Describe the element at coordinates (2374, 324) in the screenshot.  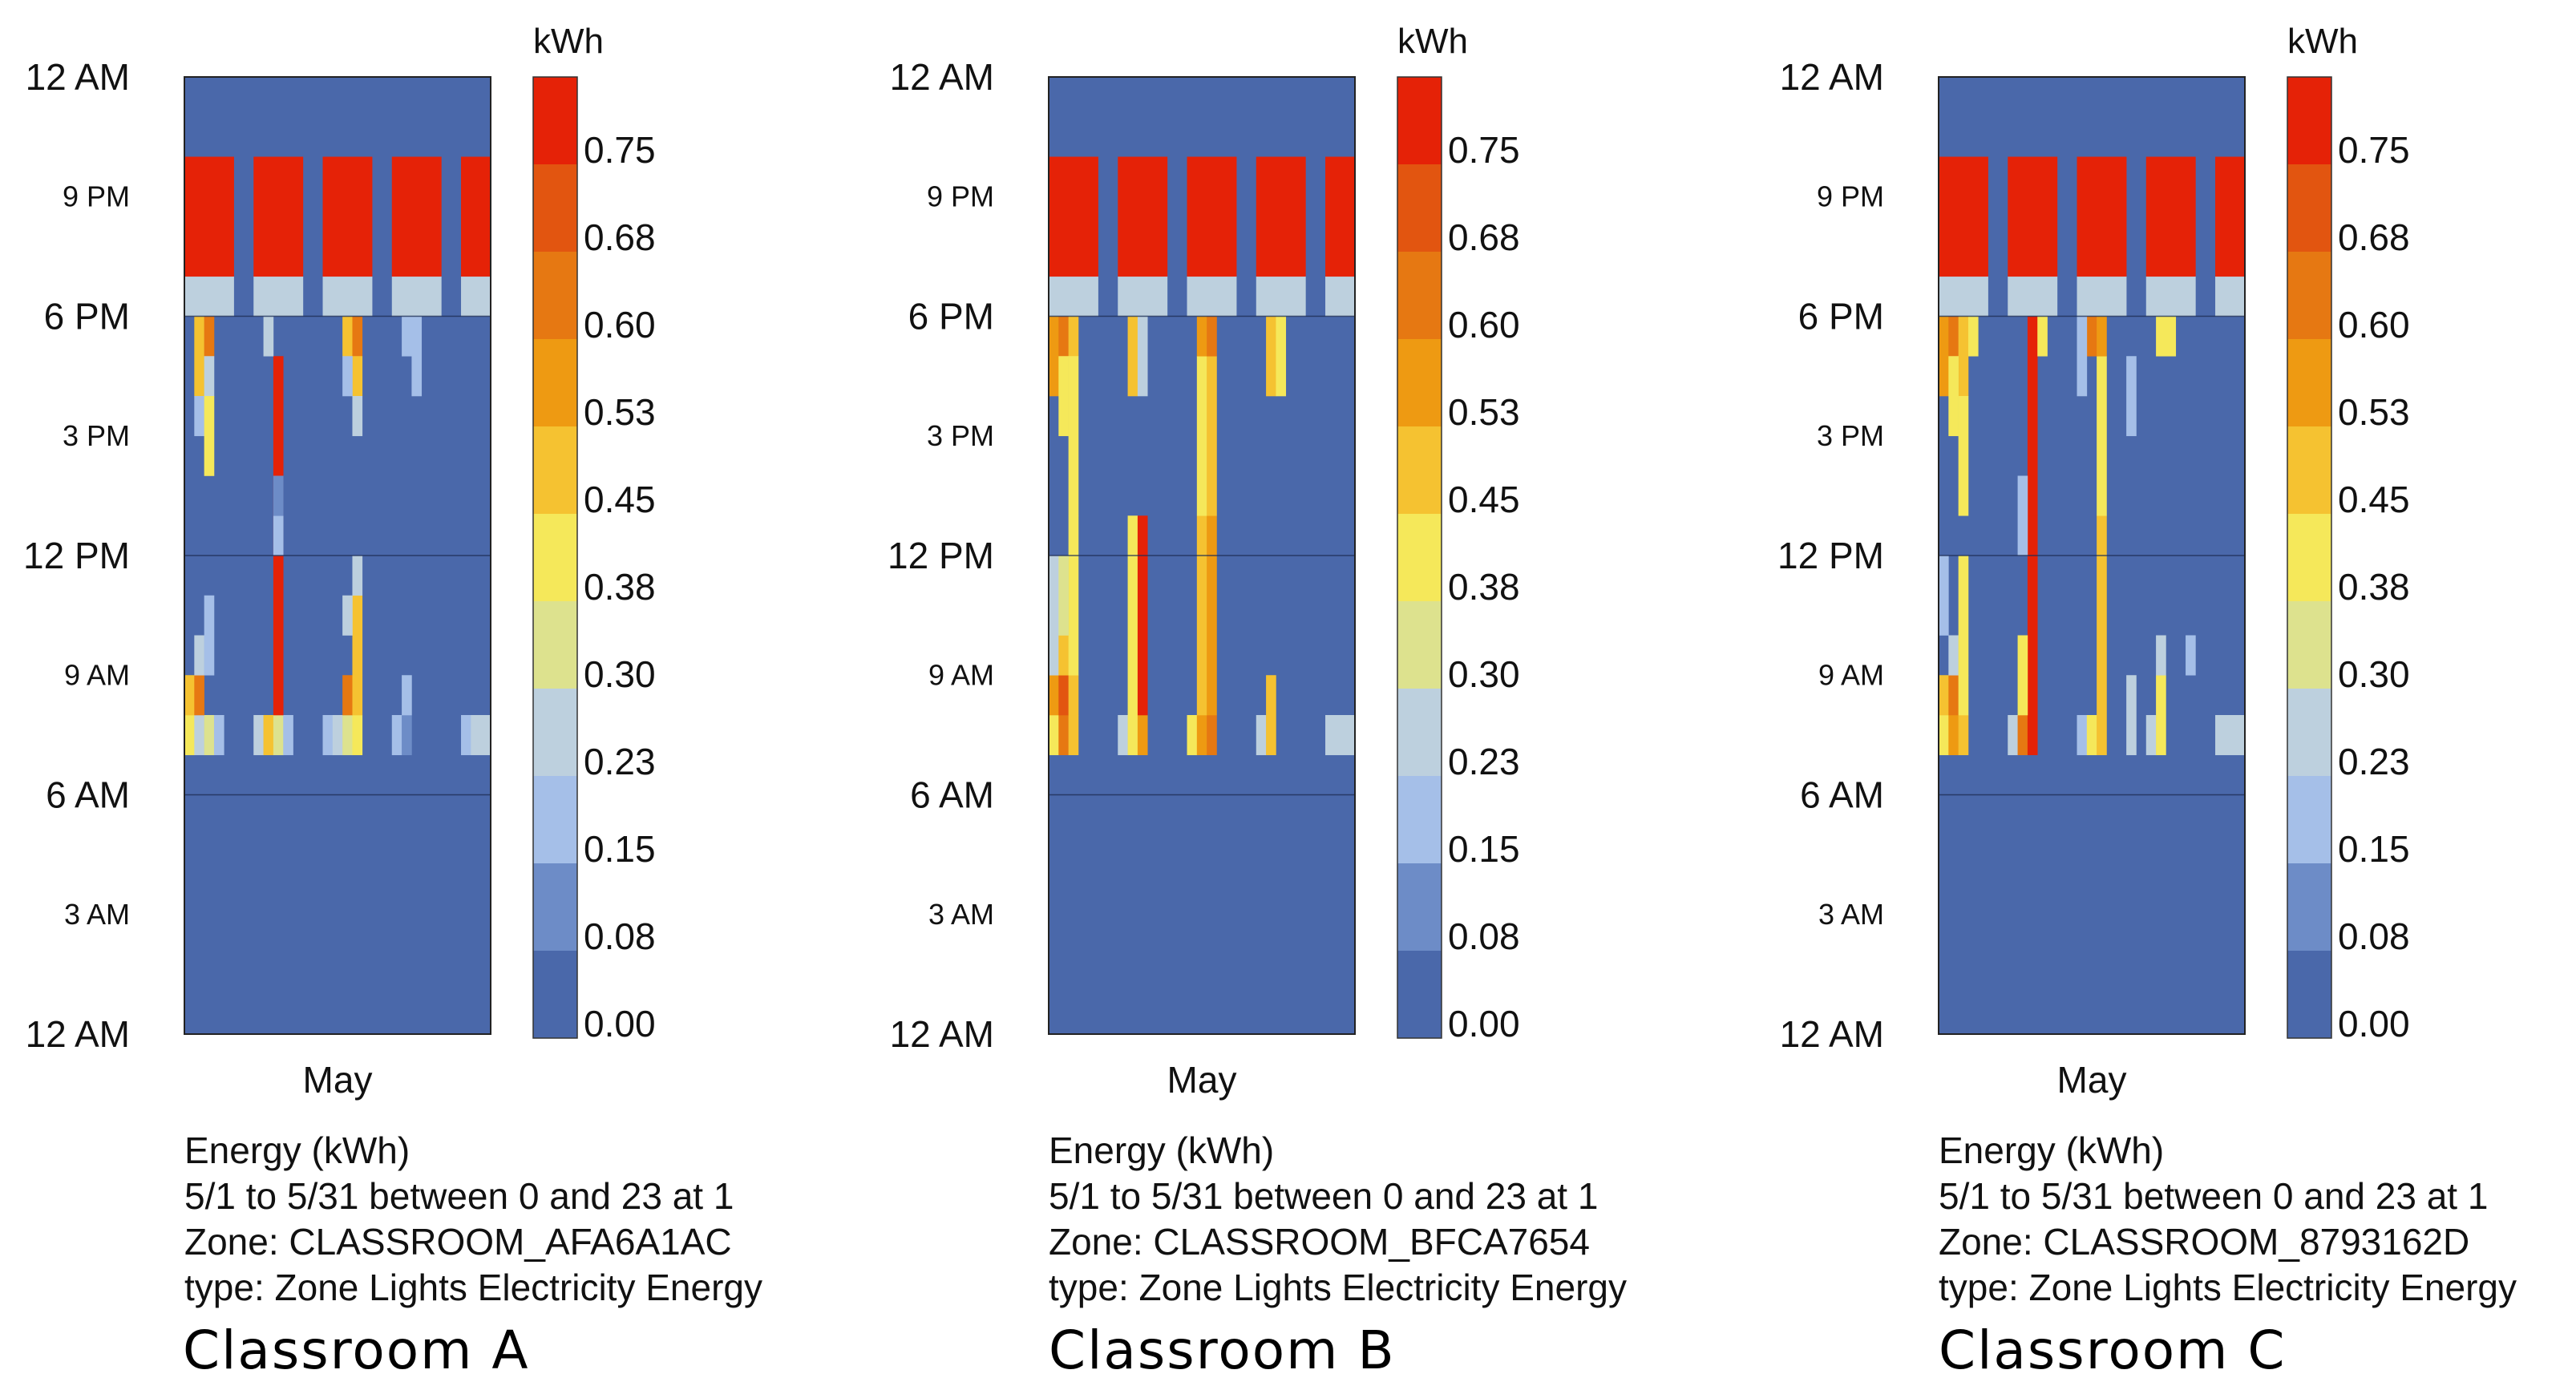
I see `colorbar-tick-label: 0.60` at that location.